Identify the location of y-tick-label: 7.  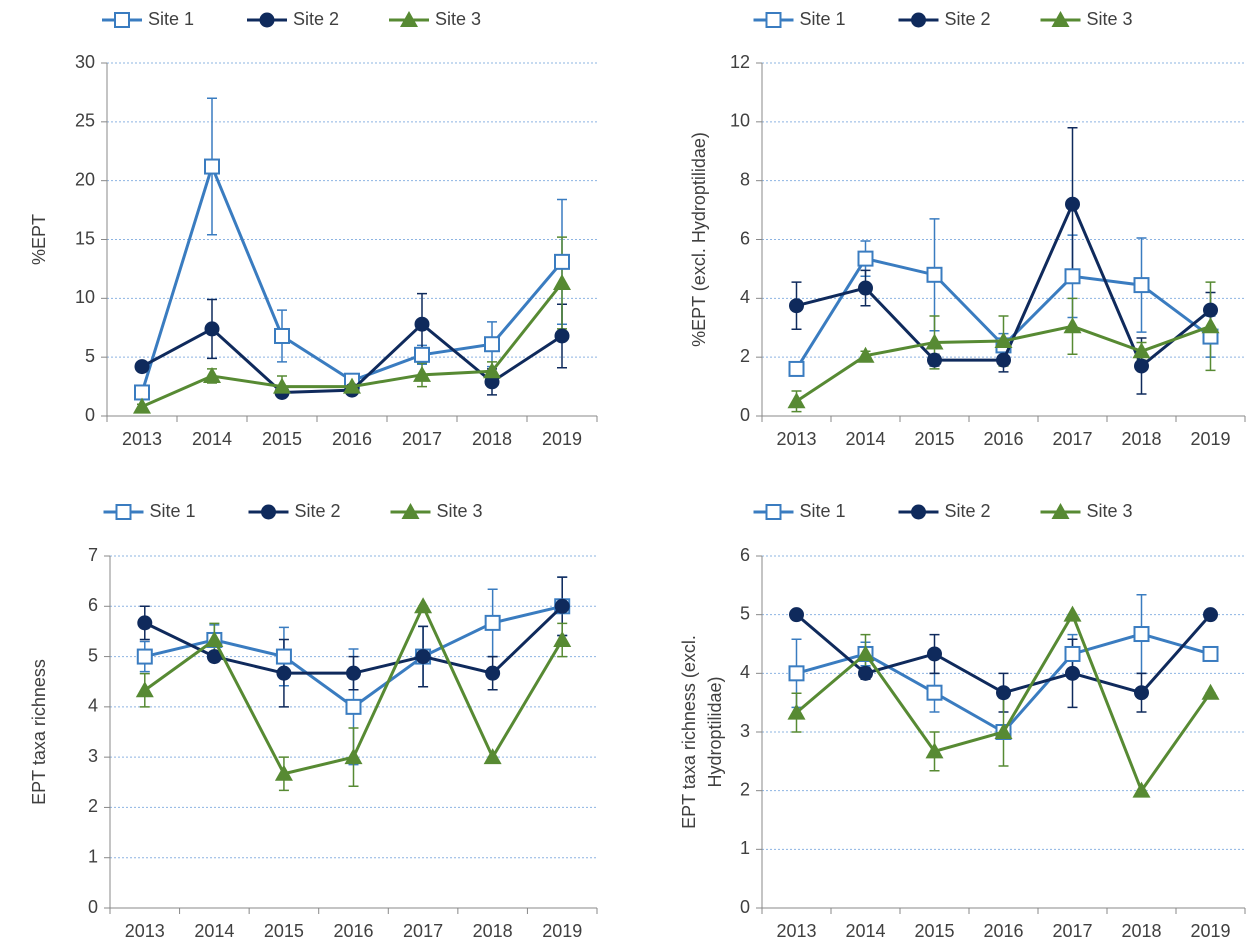
(93, 555).